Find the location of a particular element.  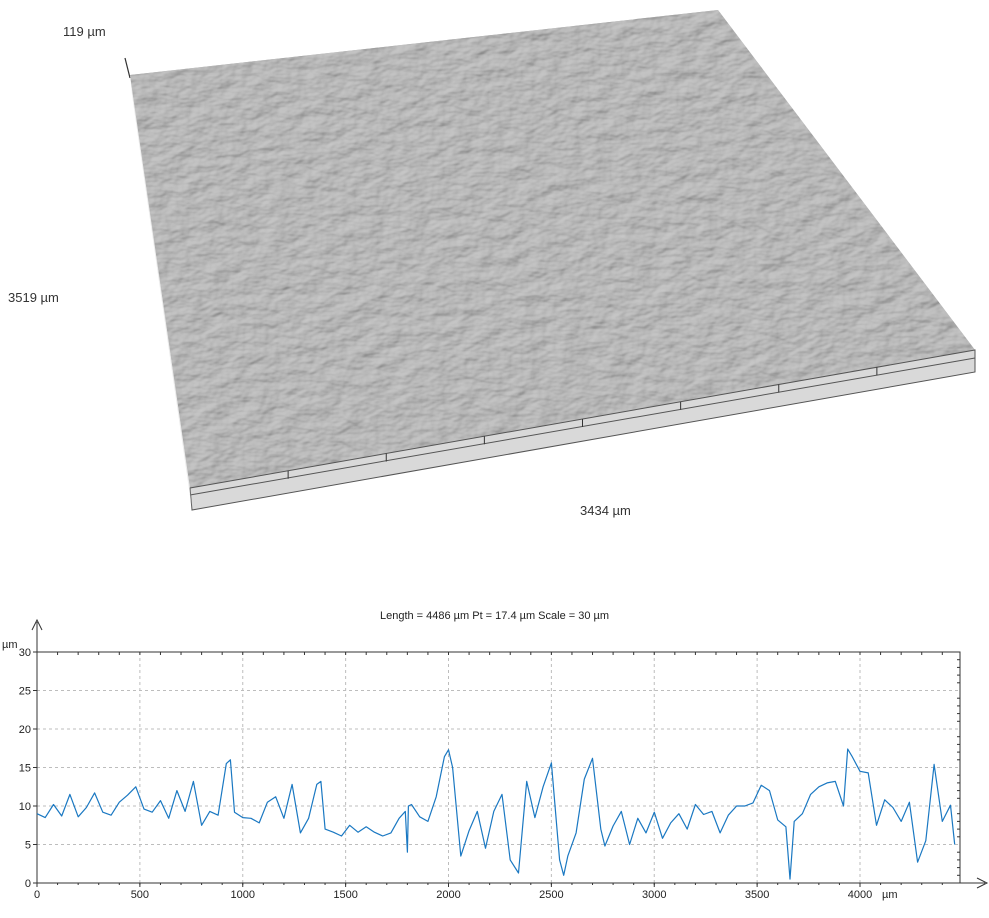

surface-side-face is located at coordinates (161, 292).